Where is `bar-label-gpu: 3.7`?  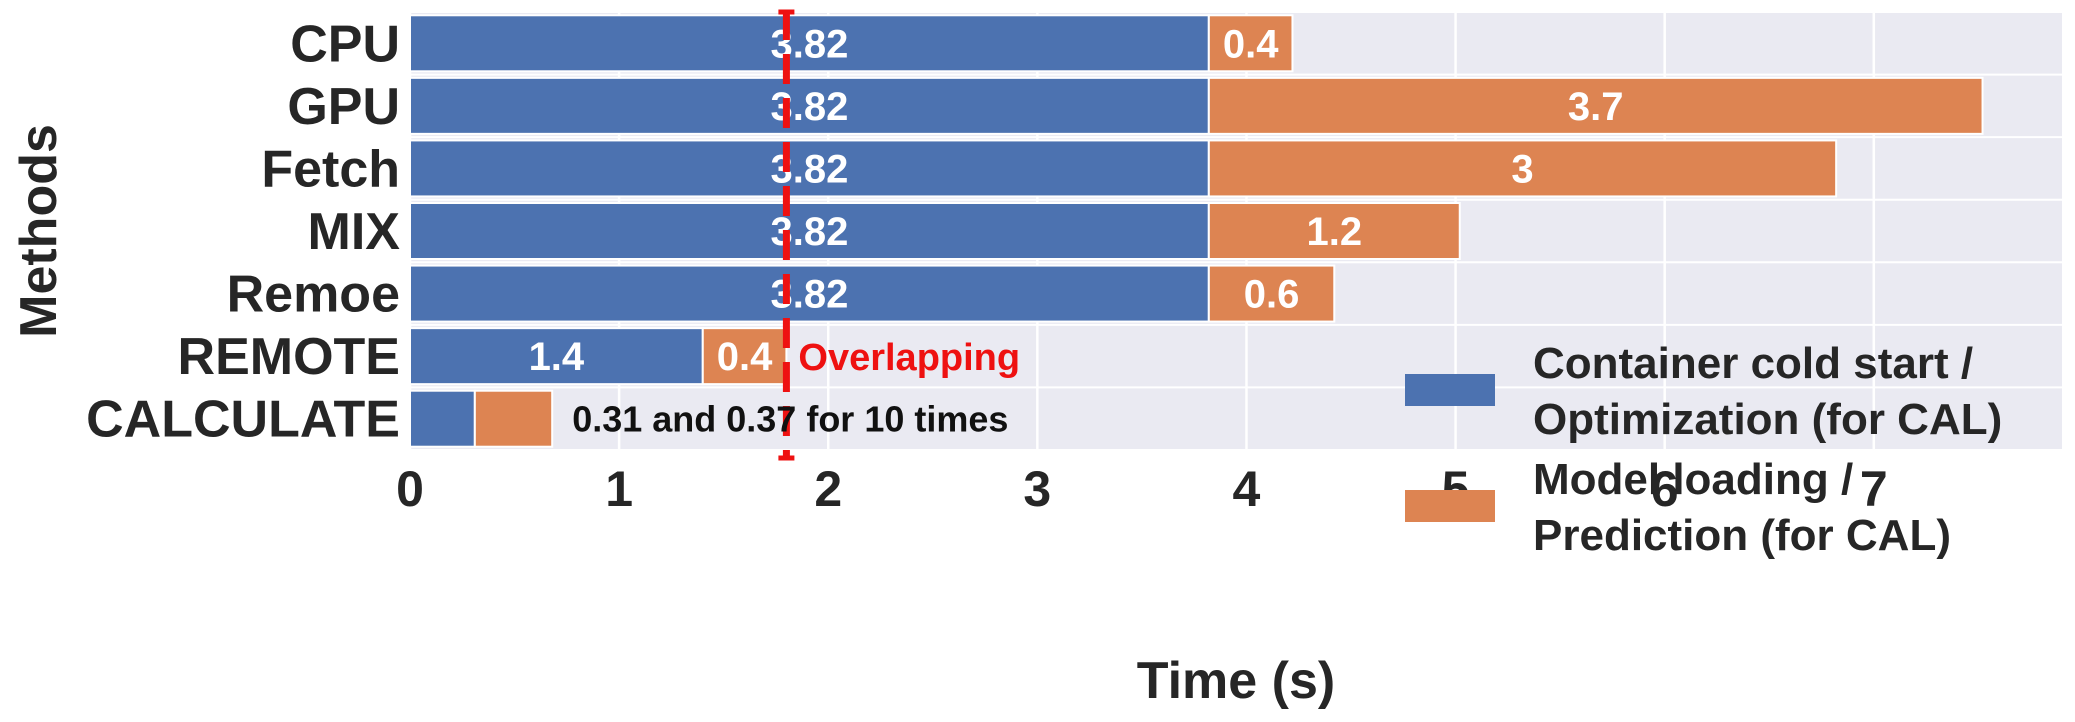 bar-label-gpu: 3.7 is located at coordinates (1596, 107).